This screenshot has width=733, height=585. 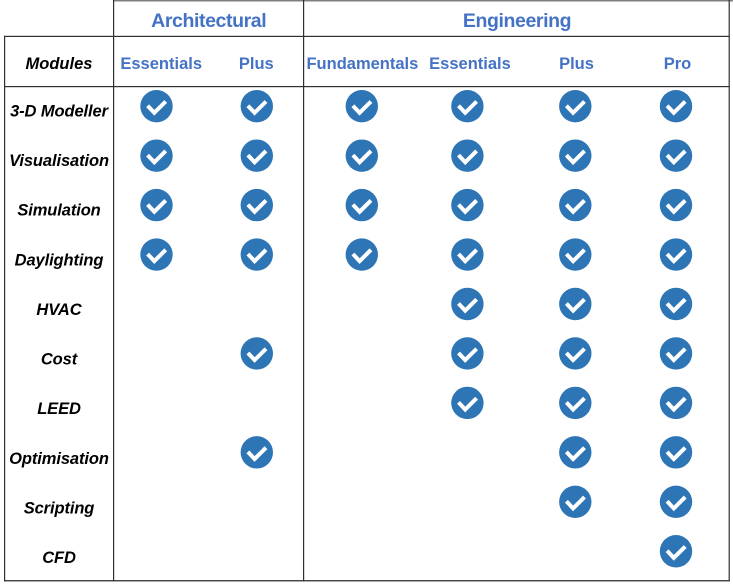 What do you see at coordinates (59, 111) in the screenshot?
I see `svg-text: 3-D Modeller` at bounding box center [59, 111].